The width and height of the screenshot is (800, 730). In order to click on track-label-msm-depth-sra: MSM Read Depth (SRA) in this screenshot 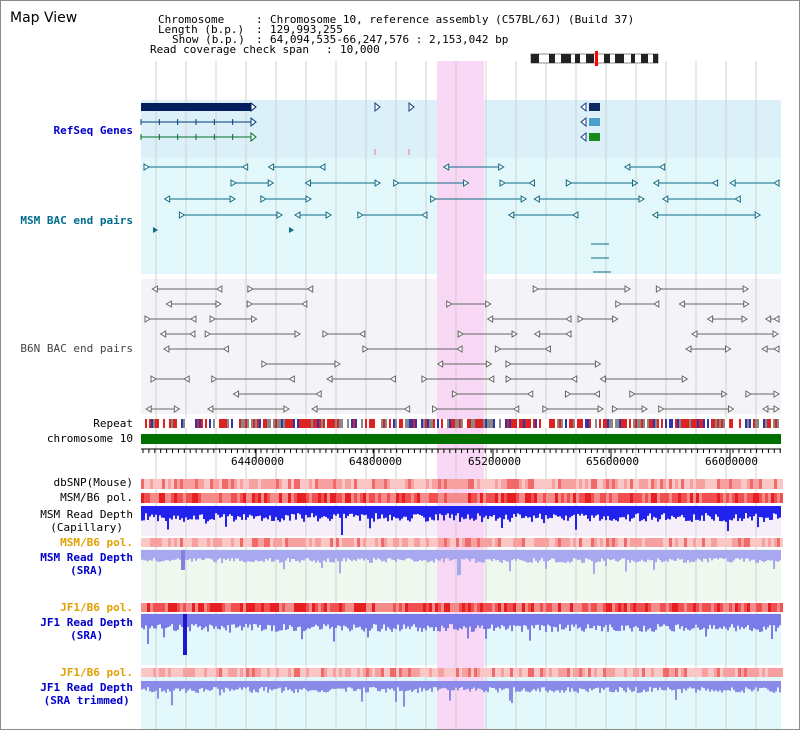, I will do `click(86, 564)`.